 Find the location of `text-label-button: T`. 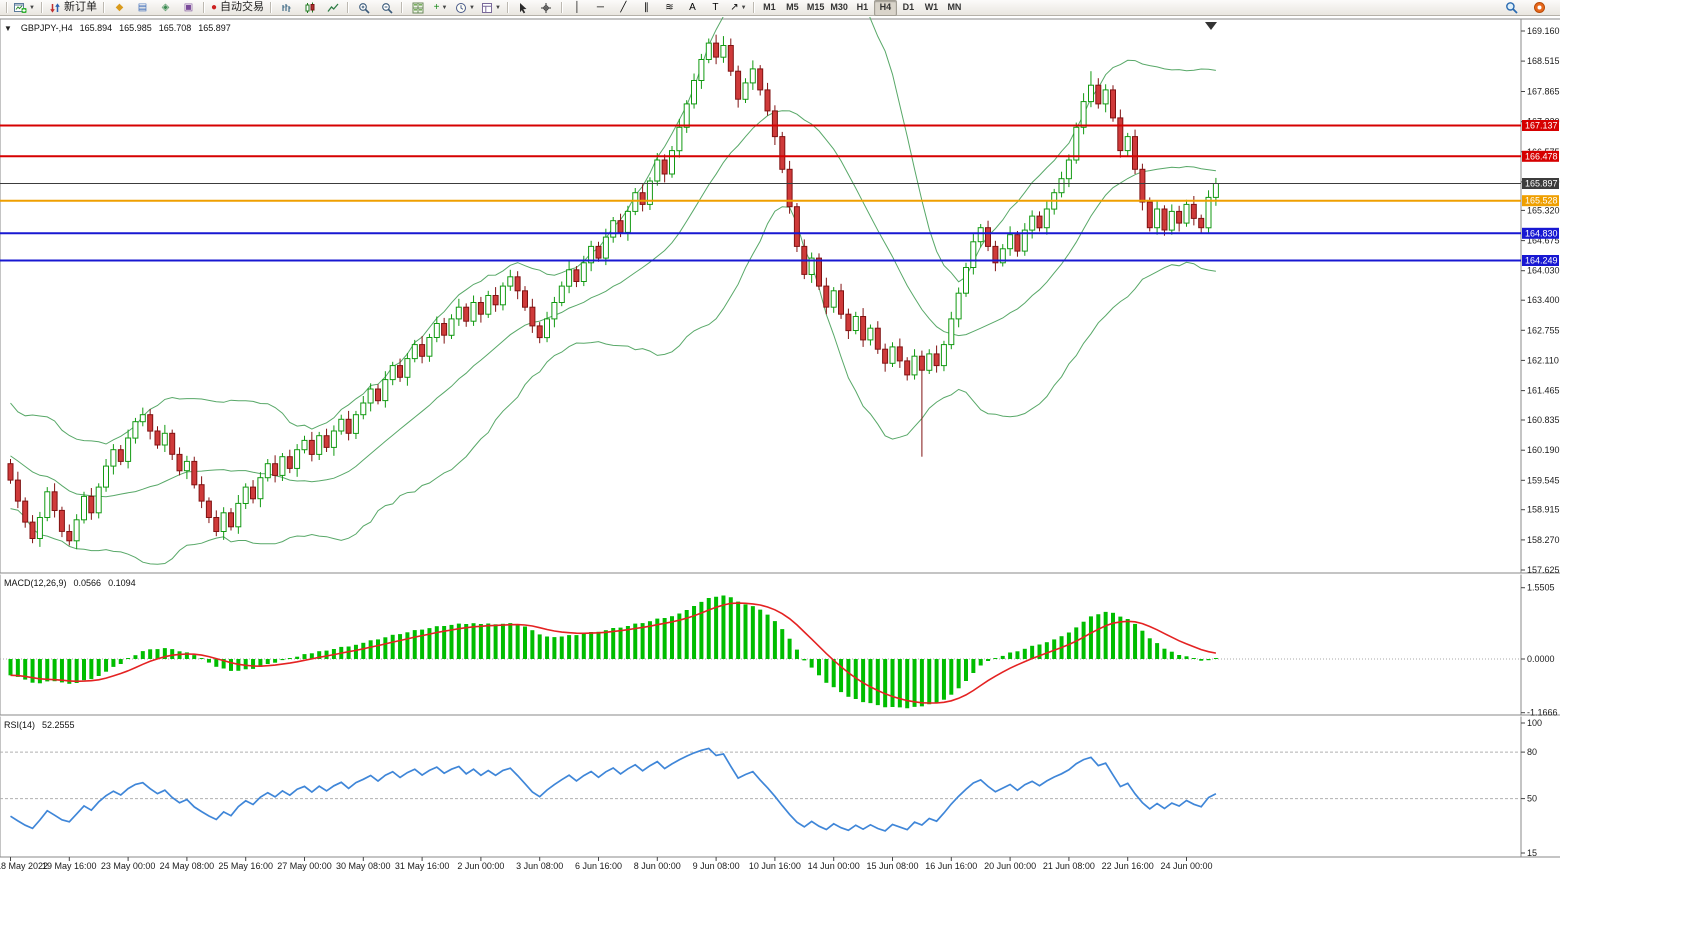

text-label-button: T is located at coordinates (715, 8).